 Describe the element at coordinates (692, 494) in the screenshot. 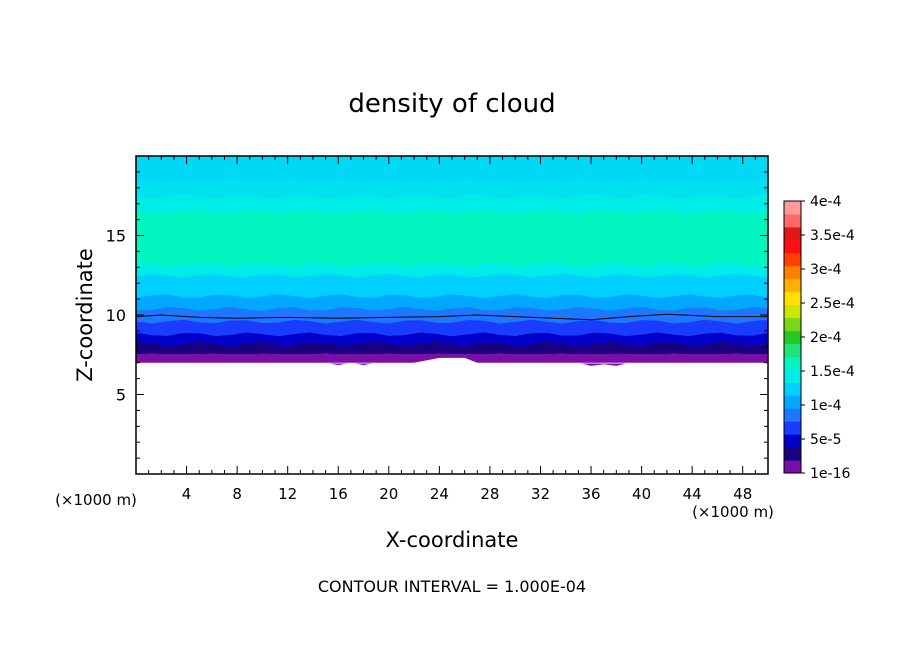

I see `x-tick-label: 44` at that location.